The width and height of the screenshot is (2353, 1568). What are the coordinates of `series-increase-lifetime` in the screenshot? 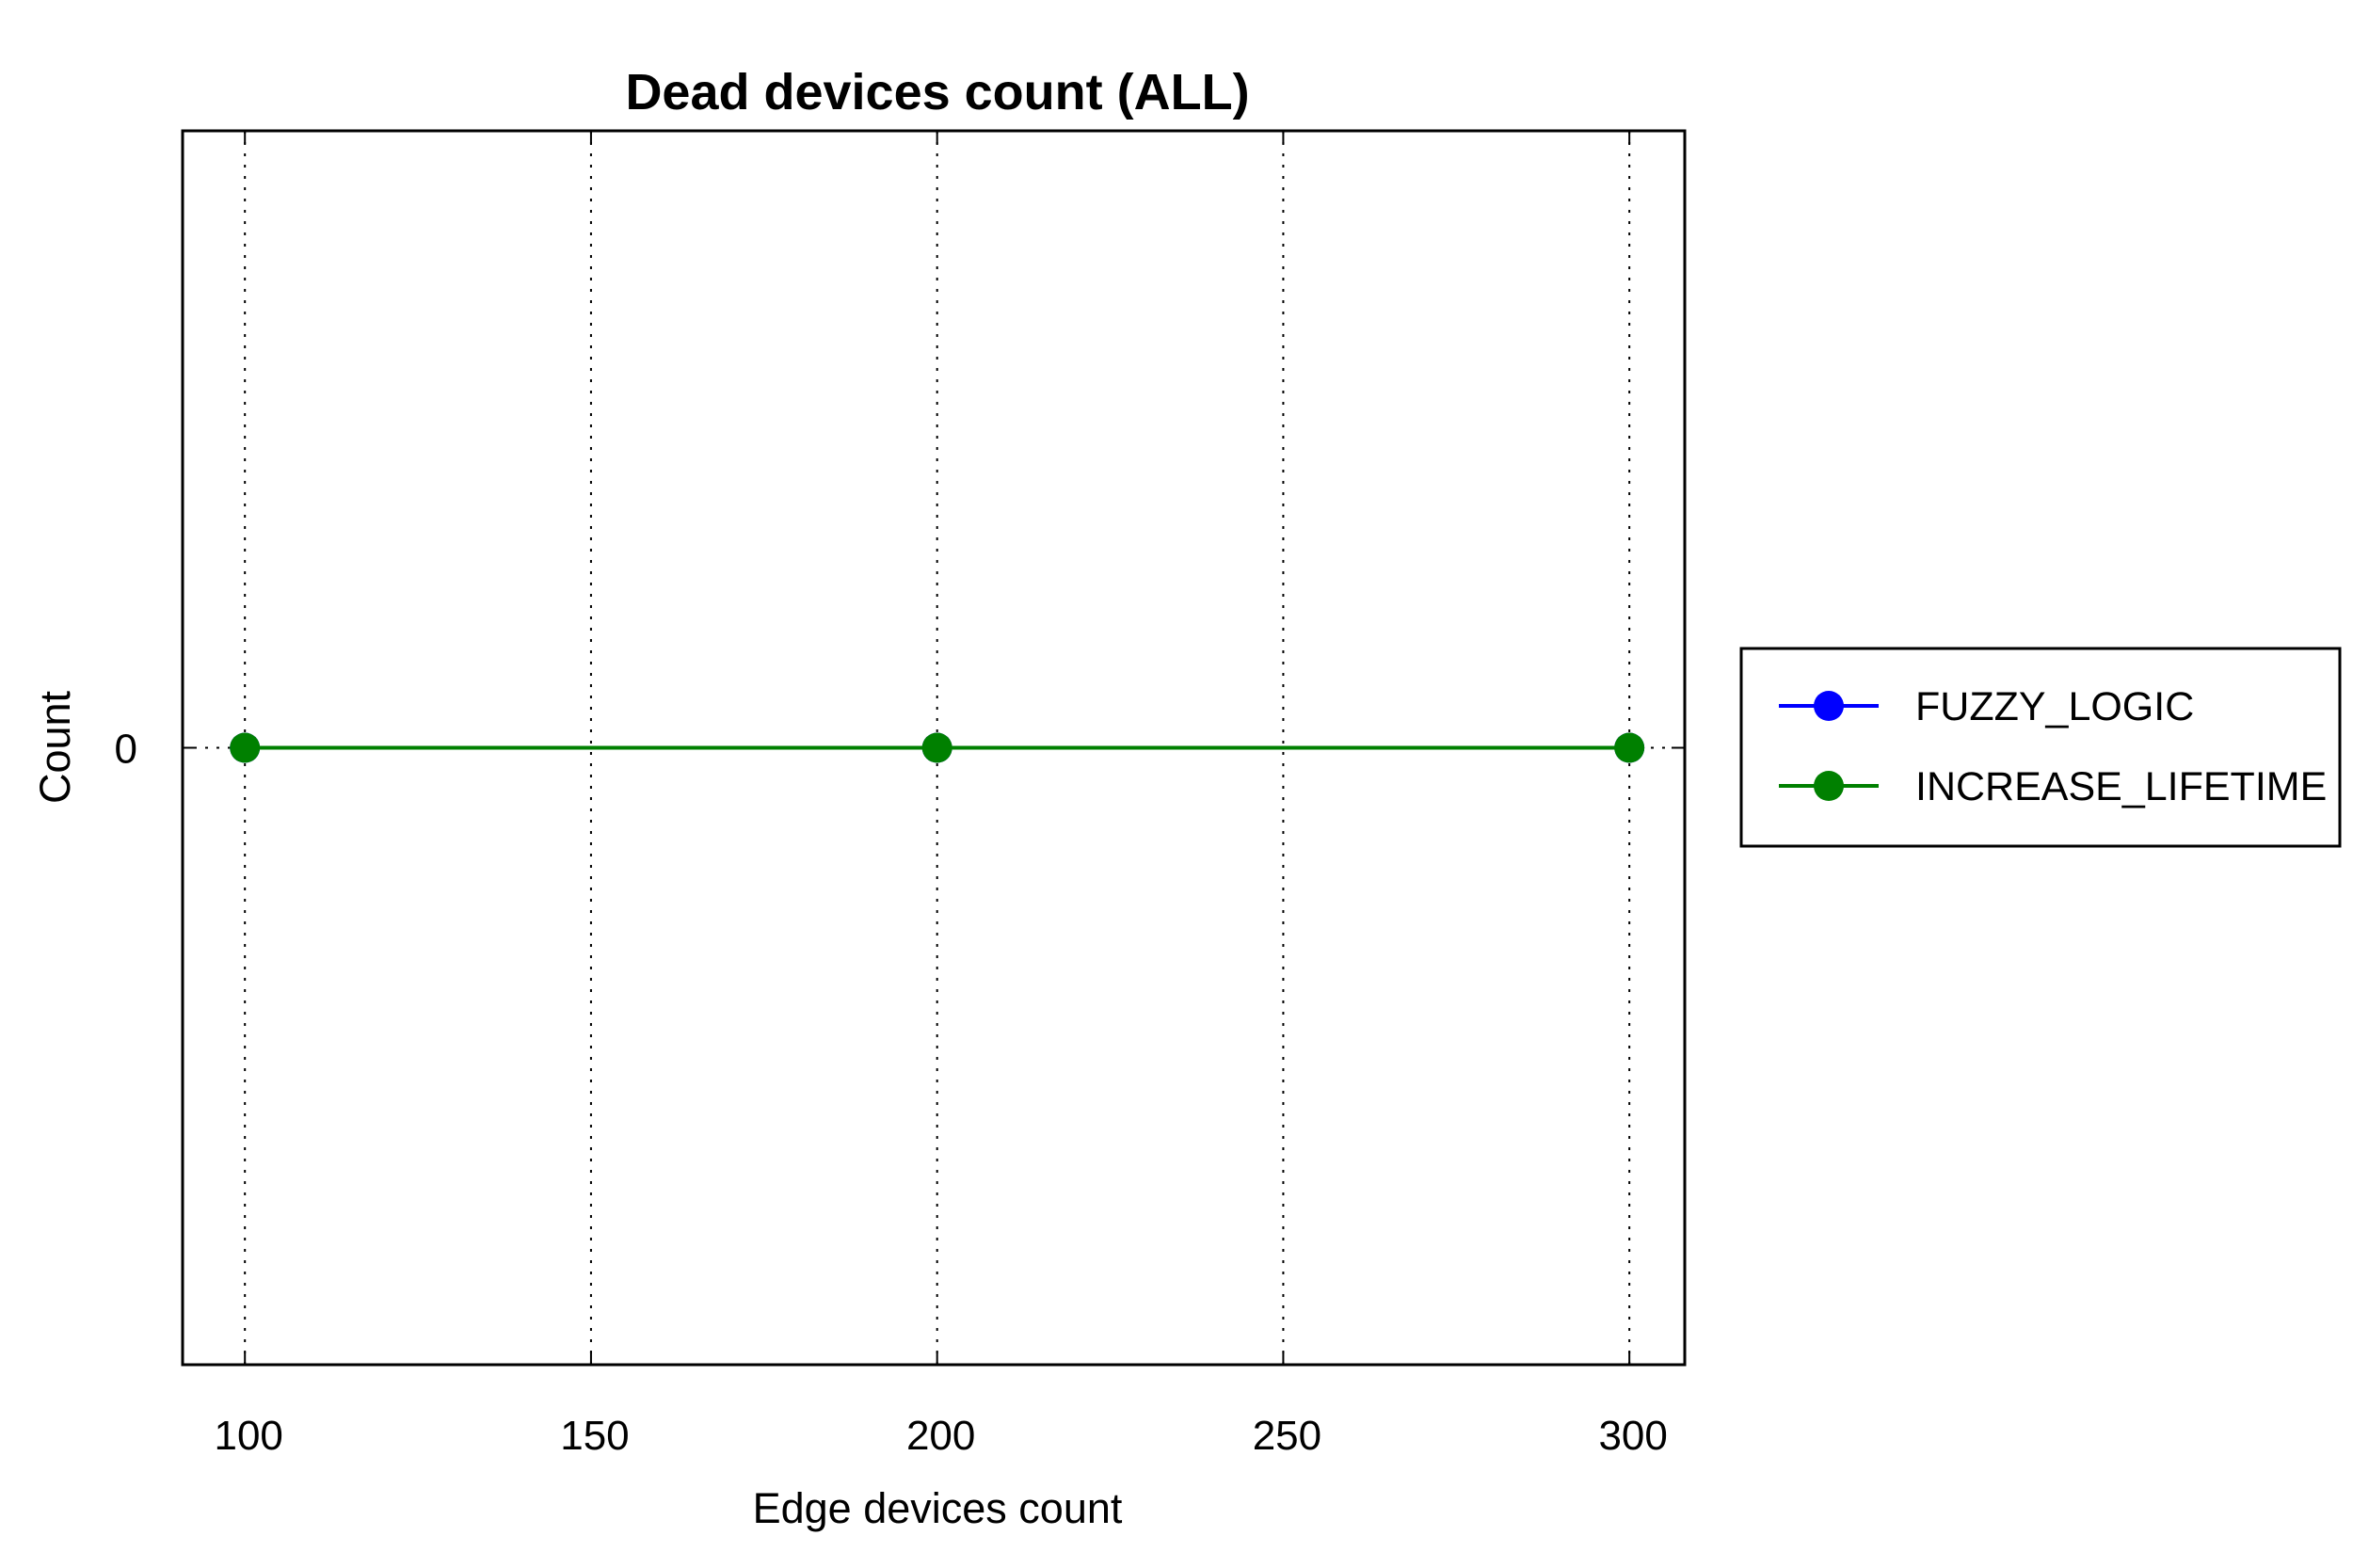 It's located at (938, 747).